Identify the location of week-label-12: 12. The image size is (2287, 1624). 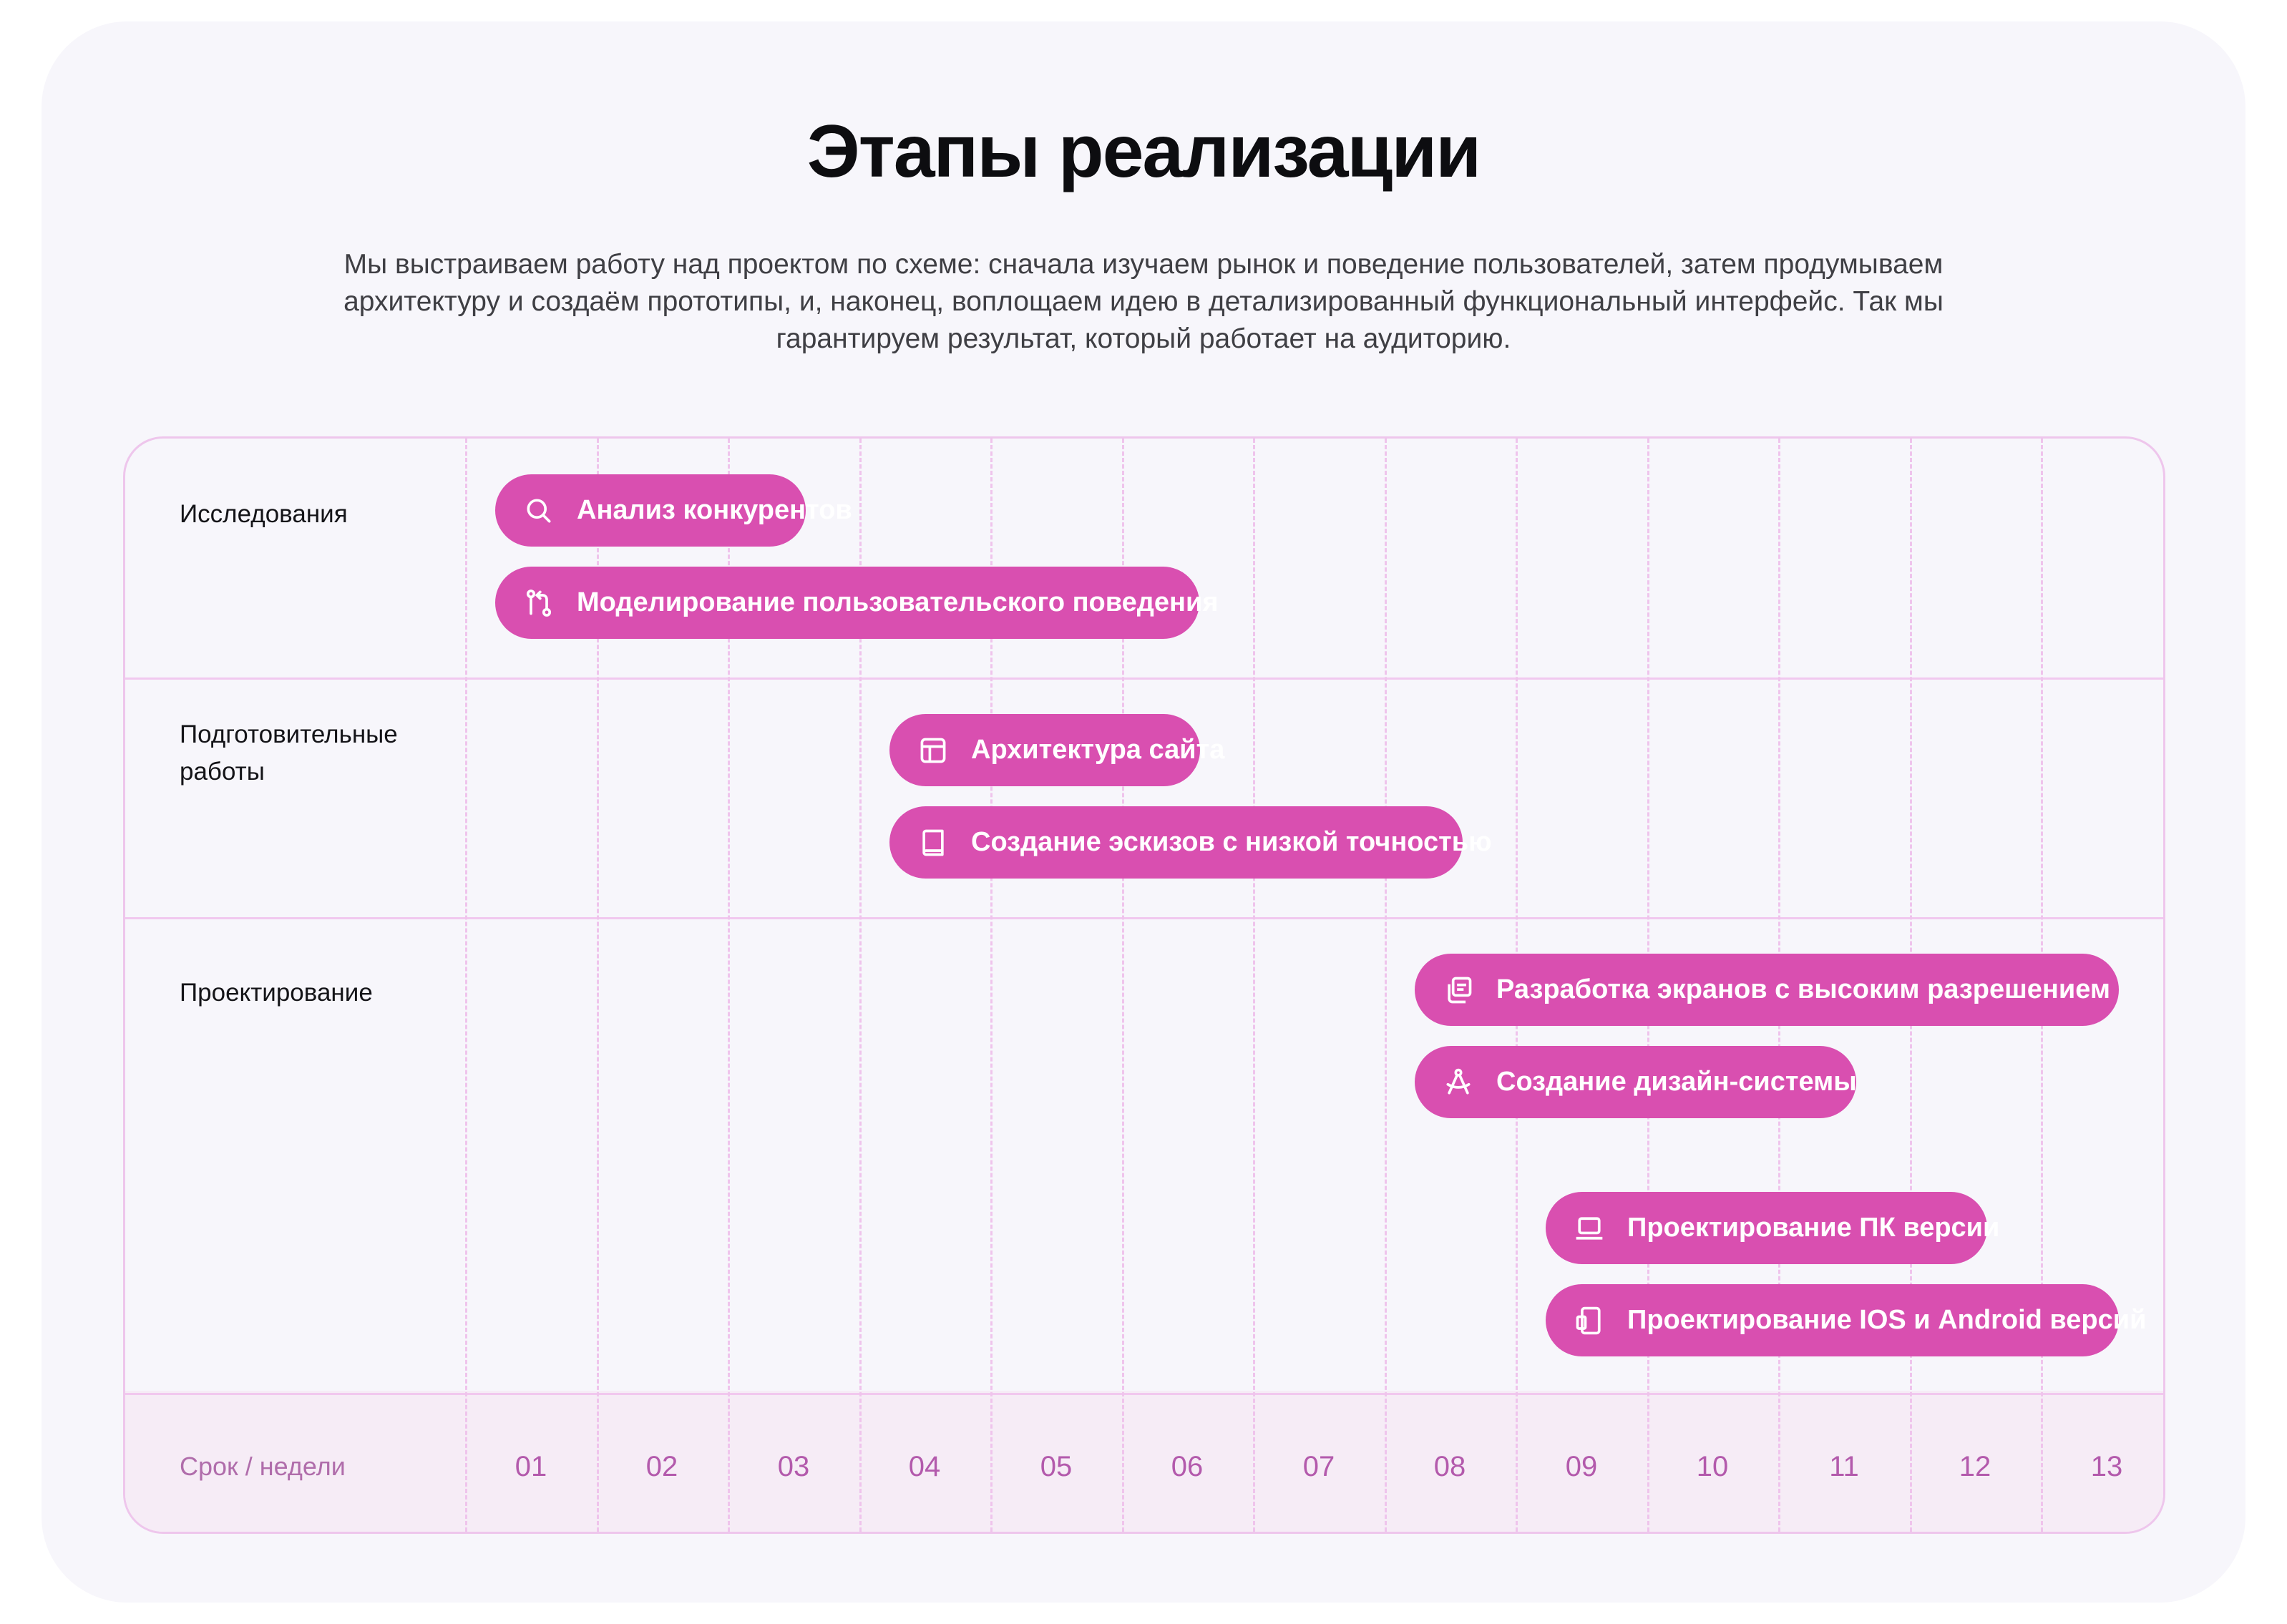
(1975, 1466).